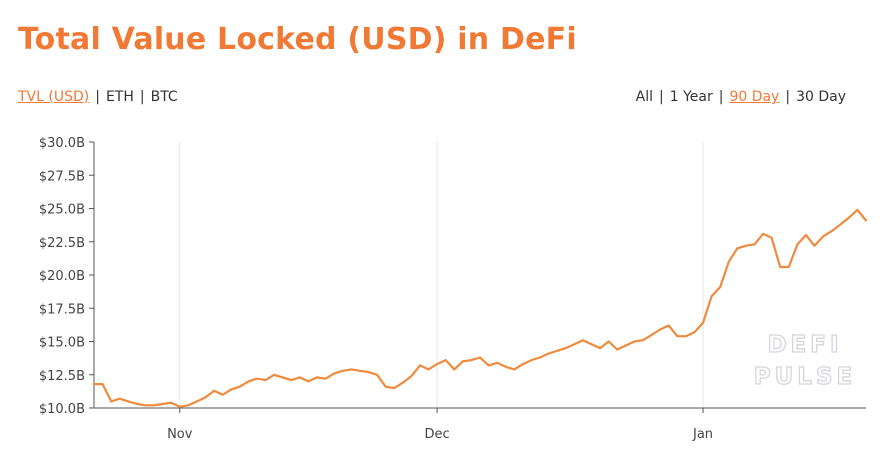 Image resolution: width=896 pixels, height=456 pixels. Describe the element at coordinates (119, 97) in the screenshot. I see `toggle-eth: ETH` at that location.